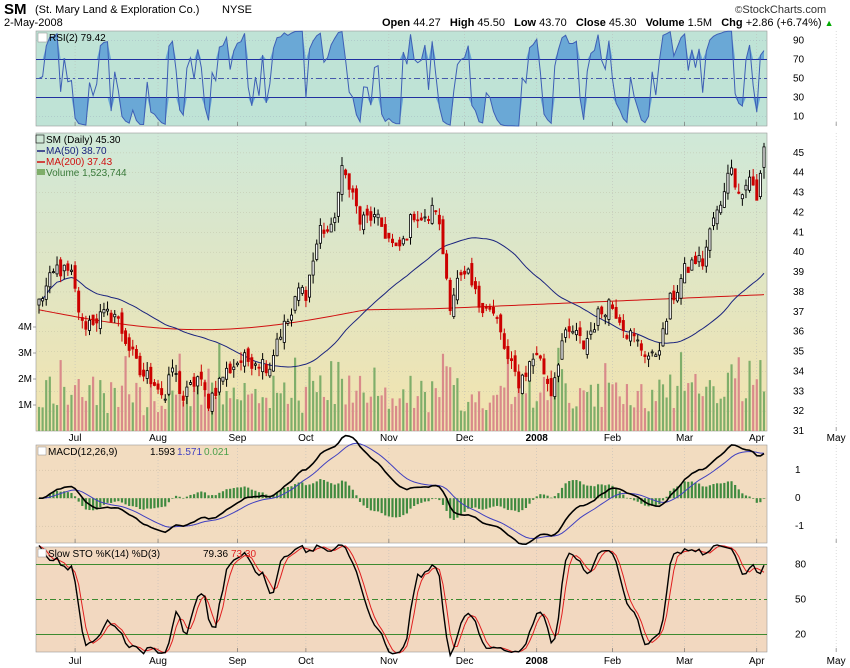 The image size is (850, 668). I want to click on brand-logo: ©StockCharts.com, so click(780, 10).